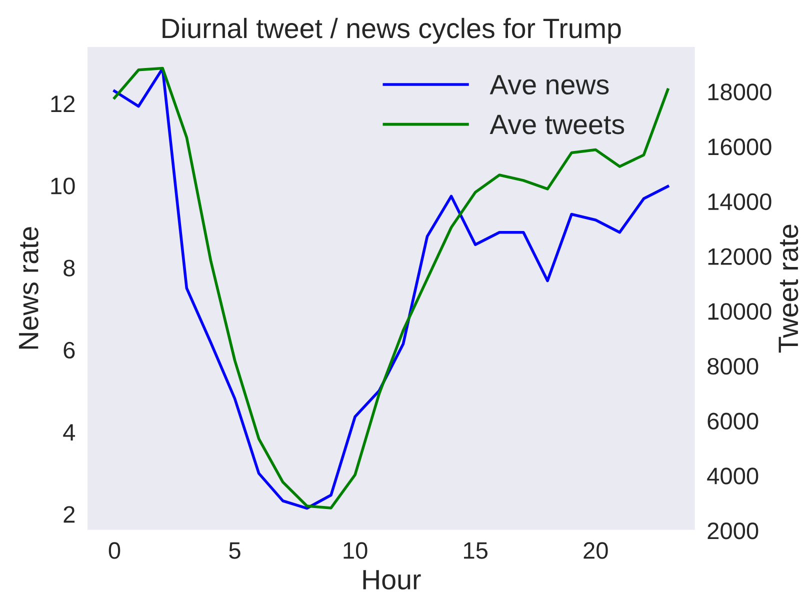 The image size is (804, 594). I want to click on y2-tick-label: 16000, so click(740, 147).